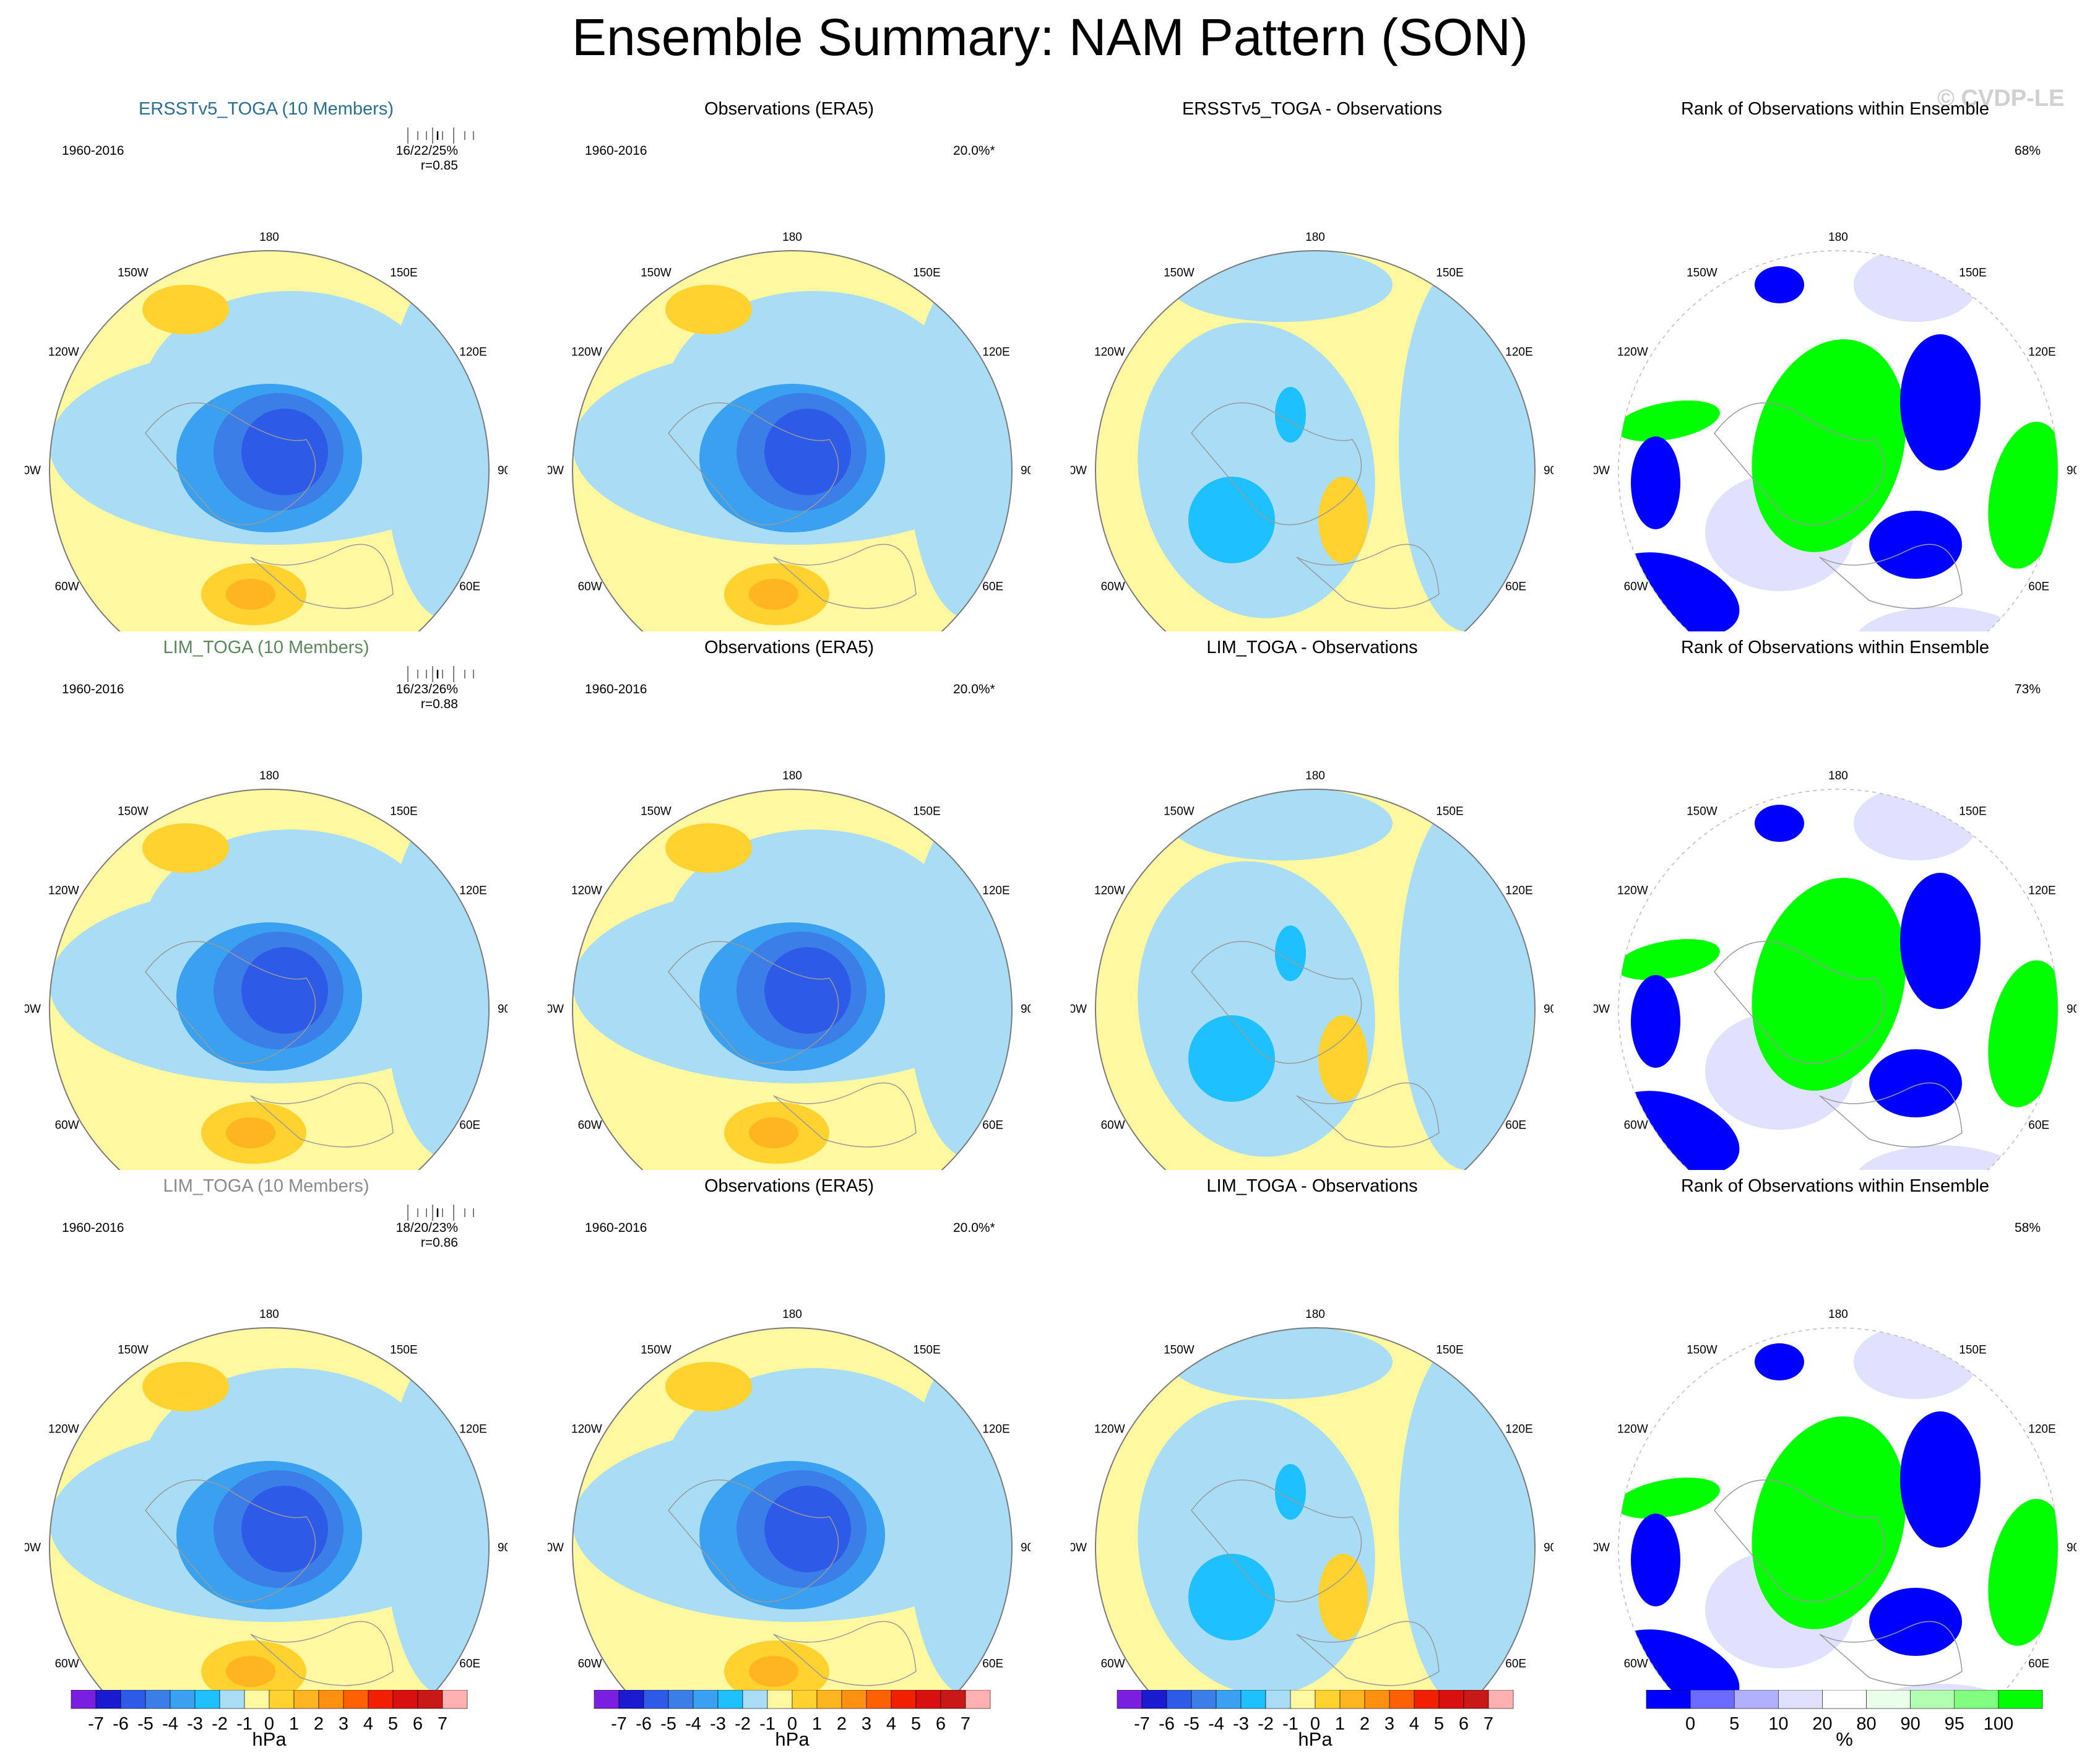 The width and height of the screenshot is (2100, 1763). I want to click on rank-region-low, so click(1915, 545).